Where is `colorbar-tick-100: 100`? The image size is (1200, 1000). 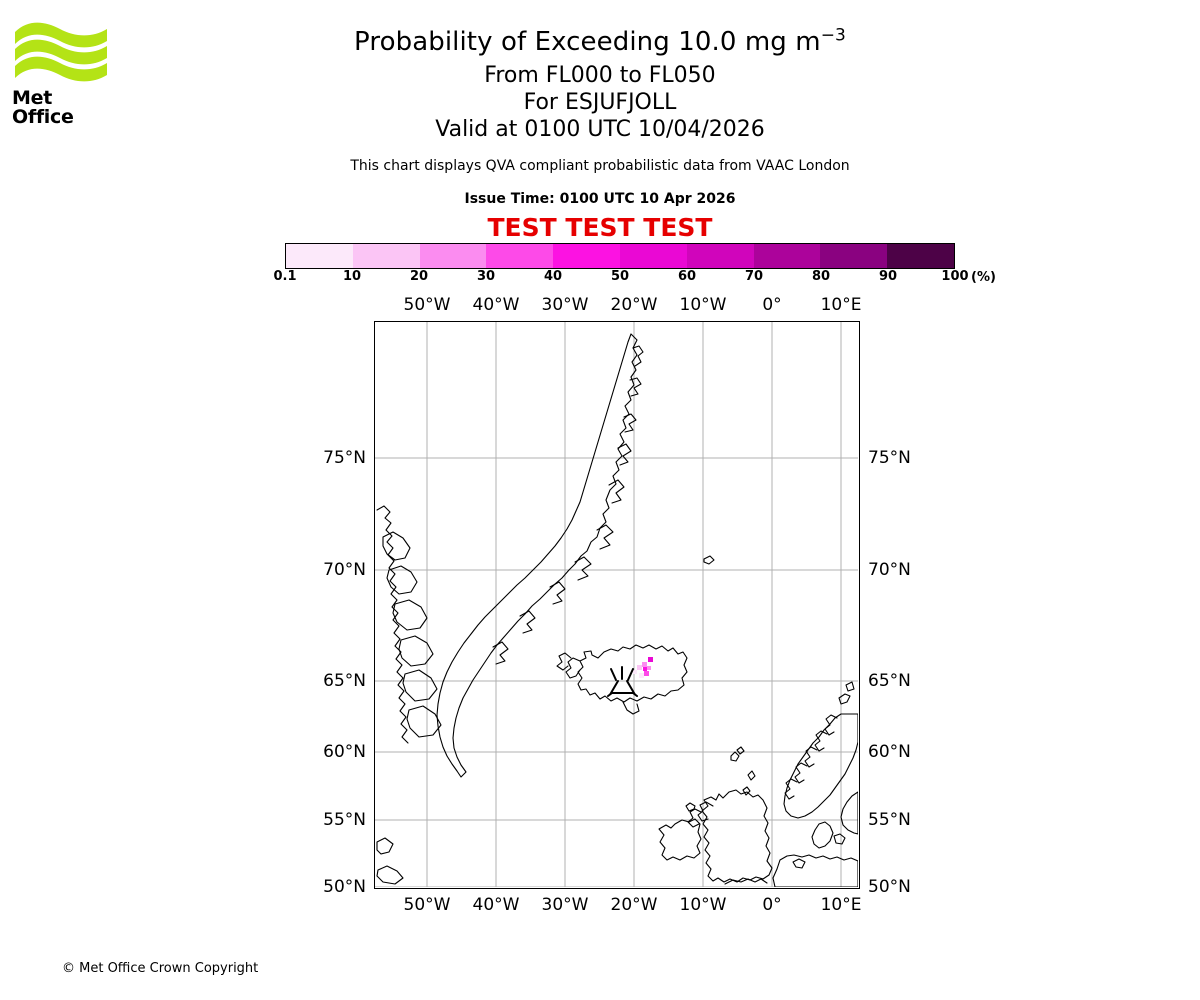 colorbar-tick-100: 100 is located at coordinates (955, 276).